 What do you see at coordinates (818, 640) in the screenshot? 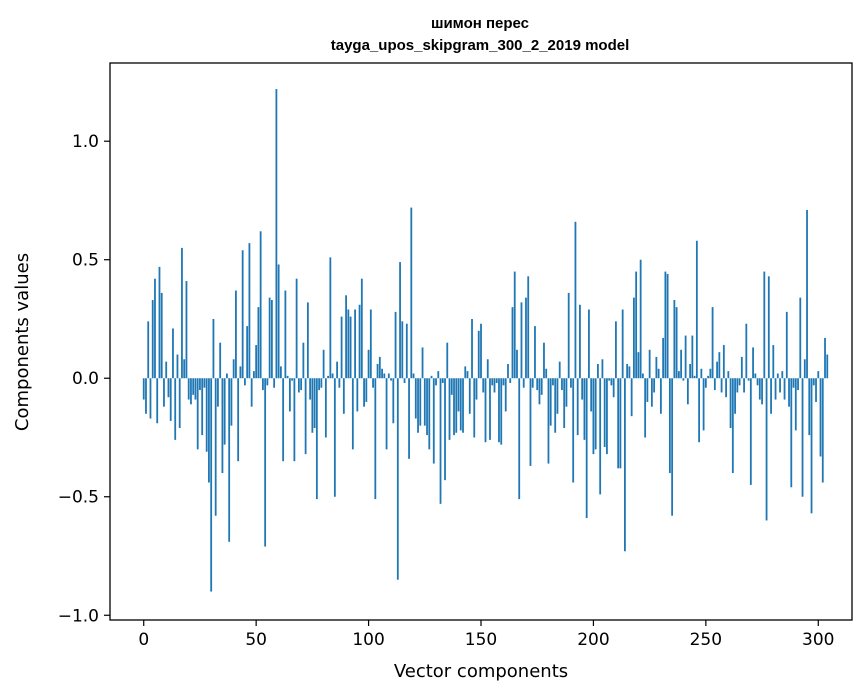
I see `x-tick-label: 300` at bounding box center [818, 640].